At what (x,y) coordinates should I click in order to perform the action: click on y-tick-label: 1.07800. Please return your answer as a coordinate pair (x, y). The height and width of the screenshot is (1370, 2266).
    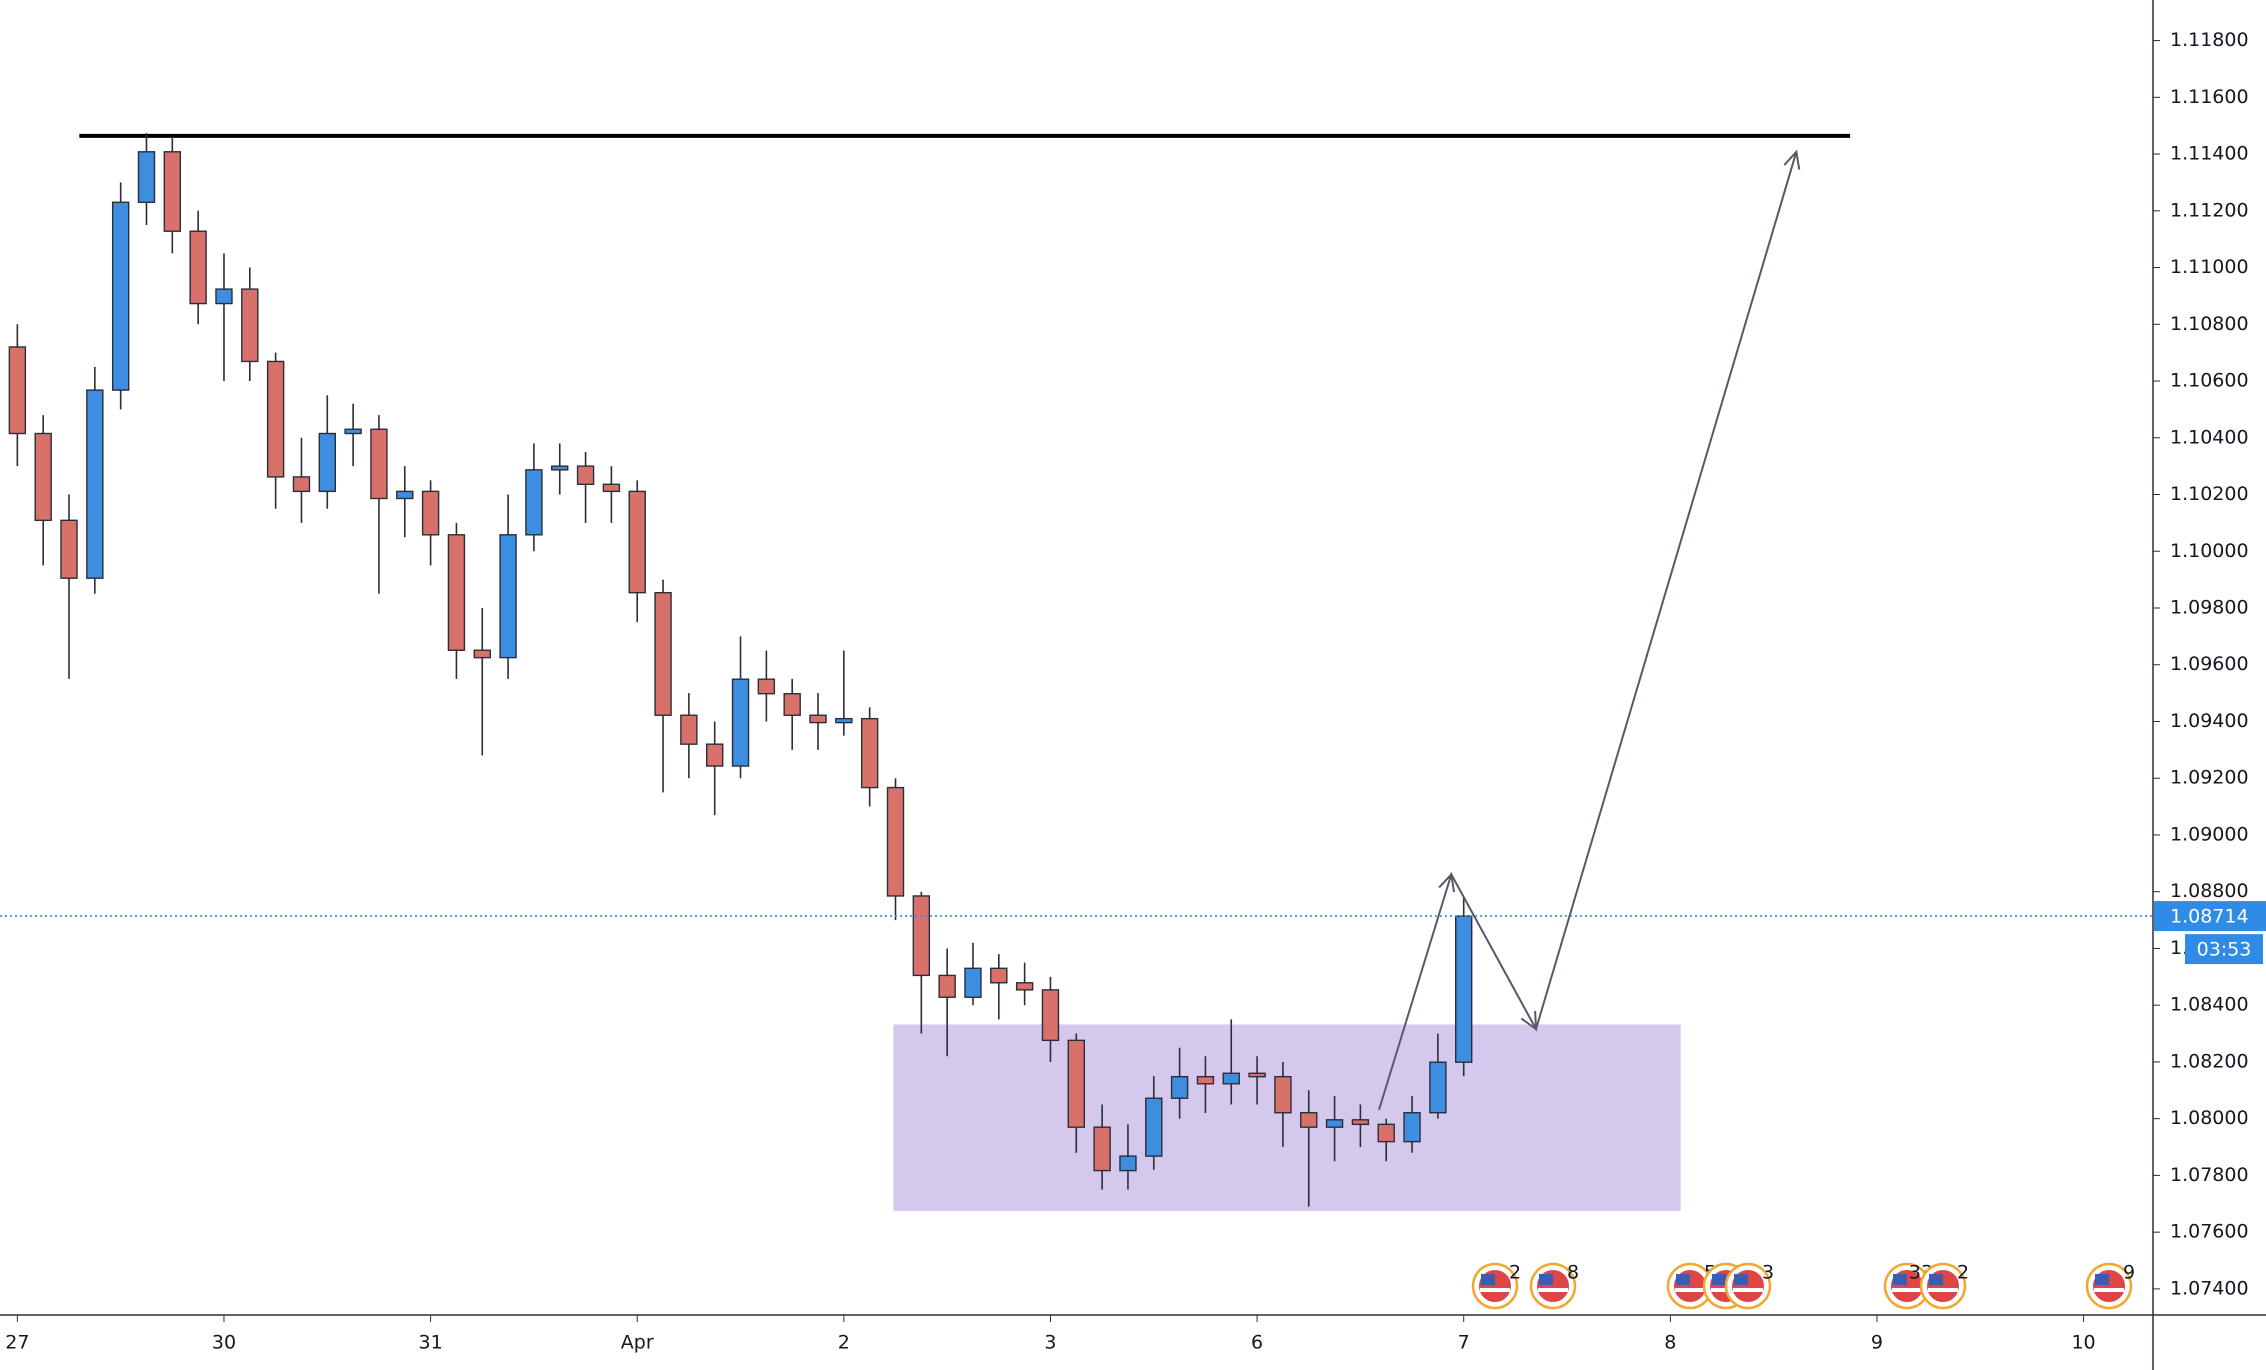
    Looking at the image, I should click on (2209, 1175).